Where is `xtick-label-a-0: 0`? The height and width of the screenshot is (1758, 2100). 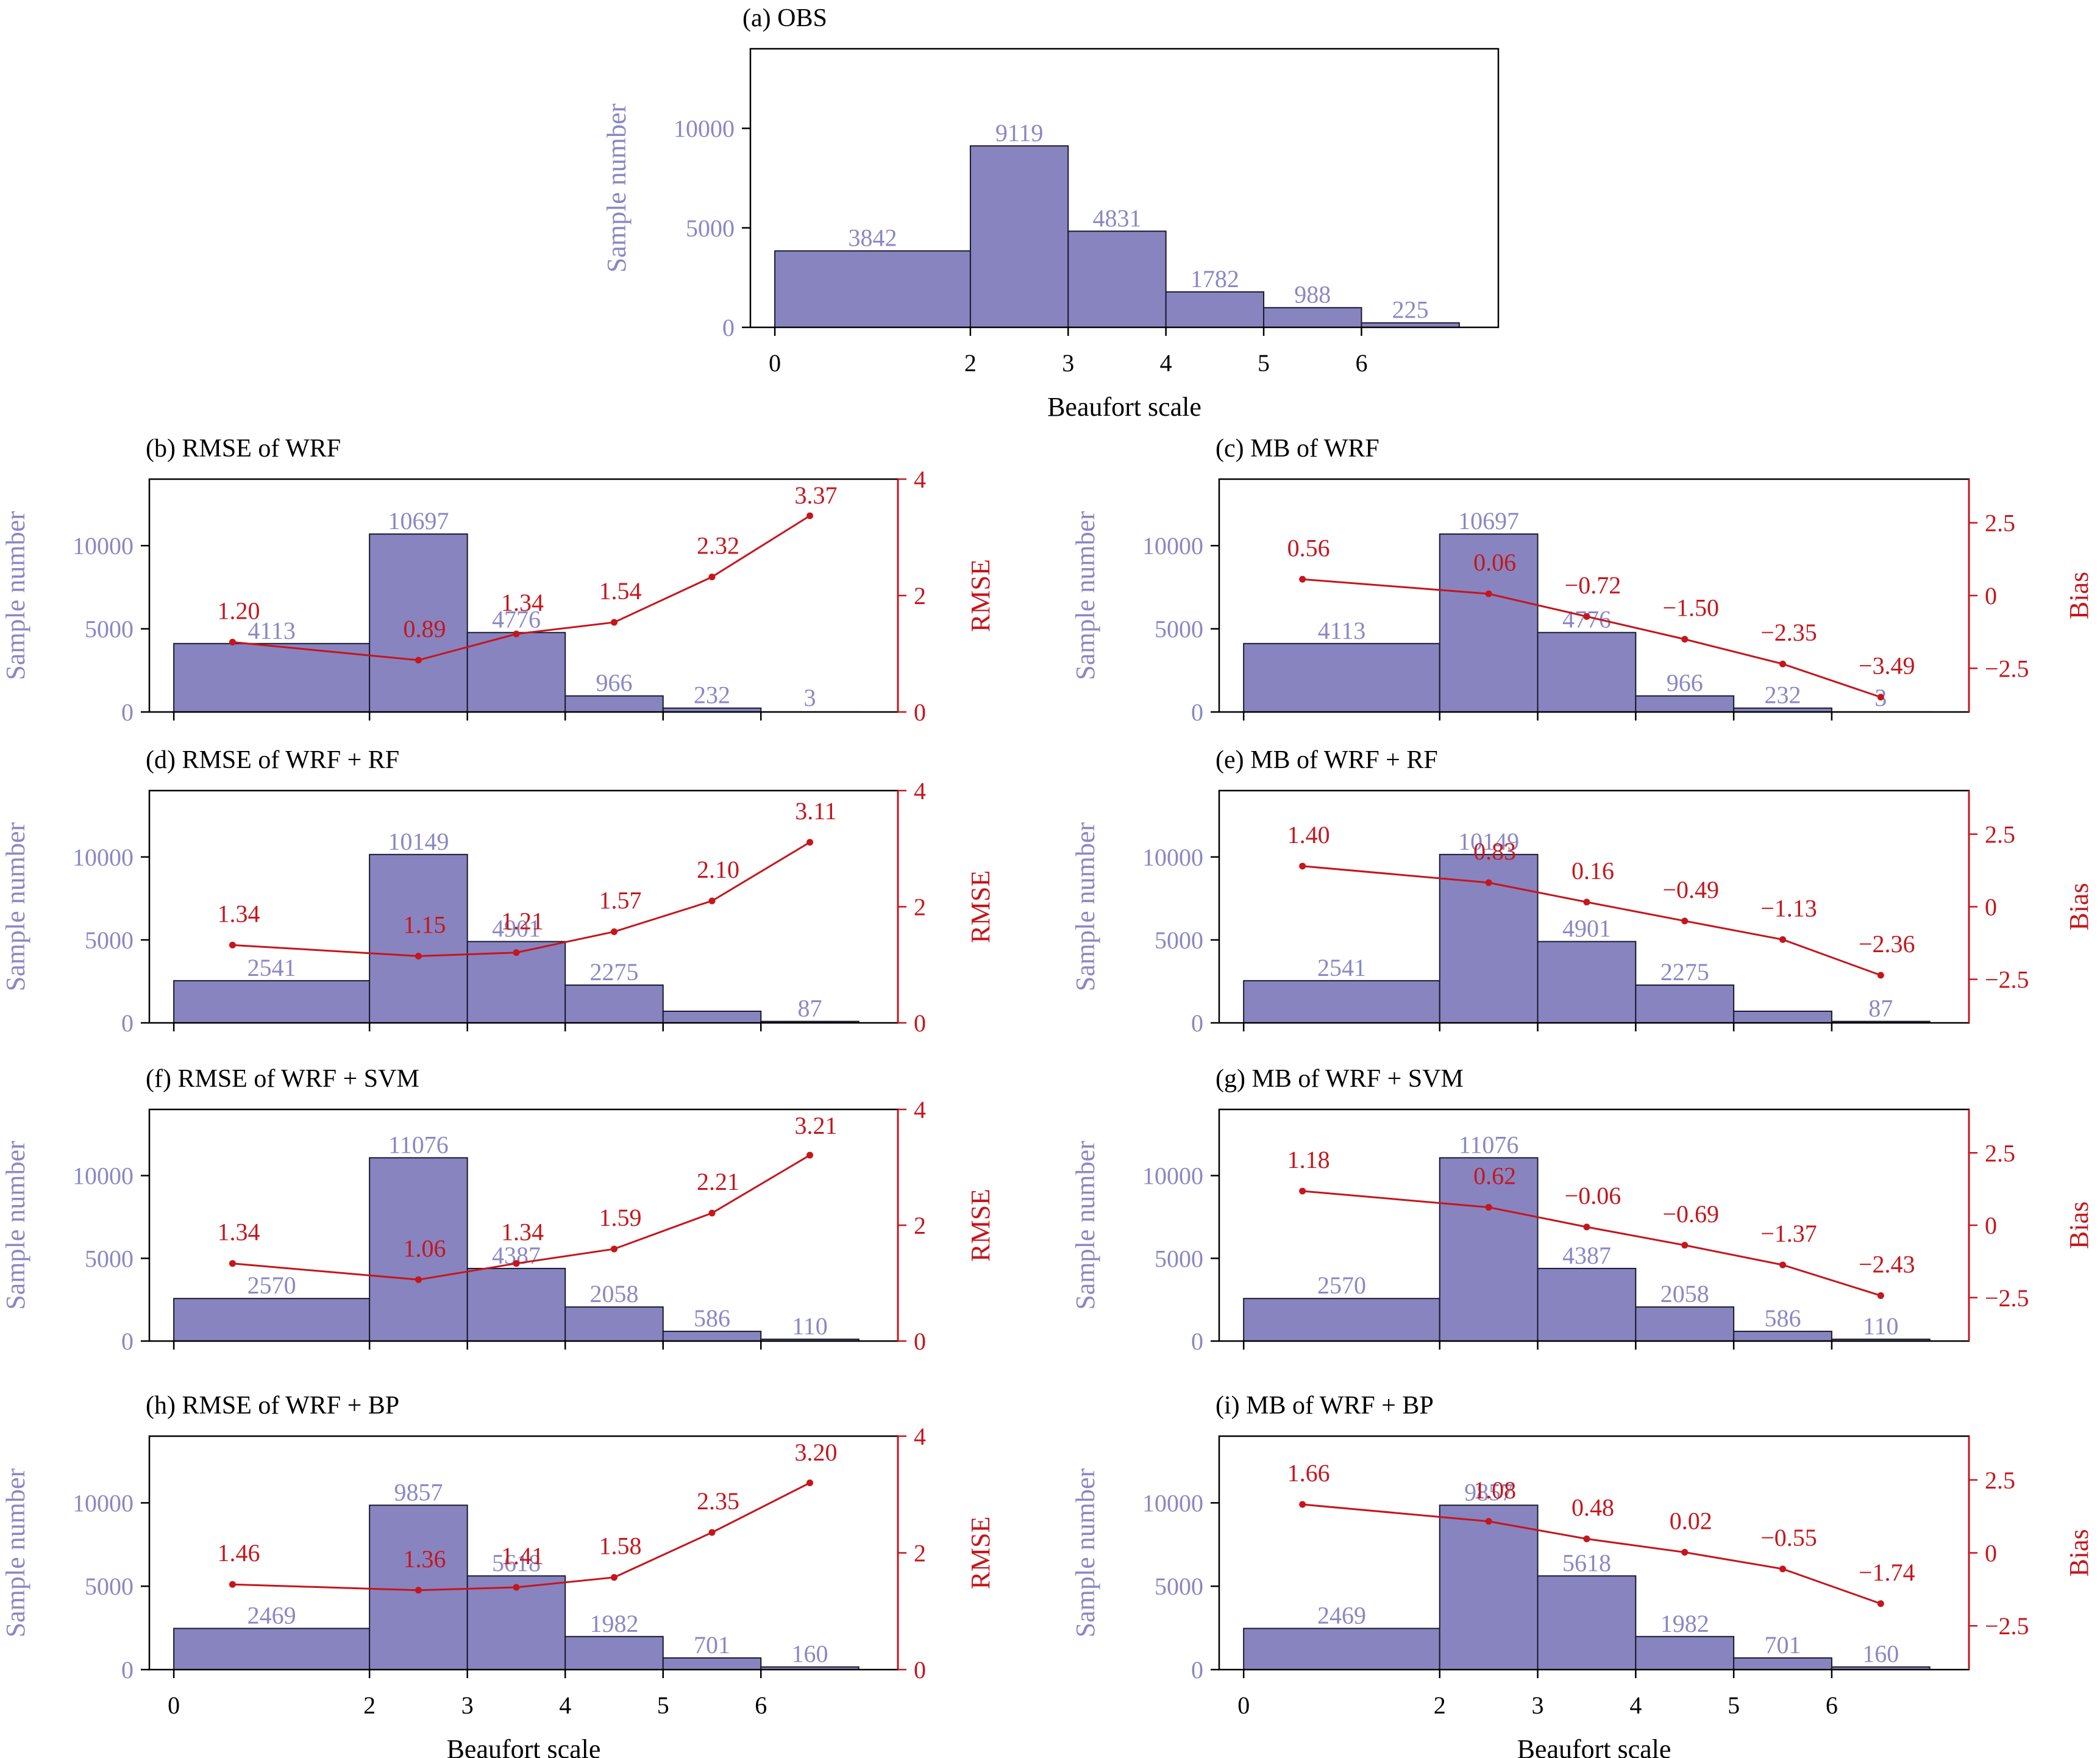 xtick-label-a-0: 0 is located at coordinates (775, 363).